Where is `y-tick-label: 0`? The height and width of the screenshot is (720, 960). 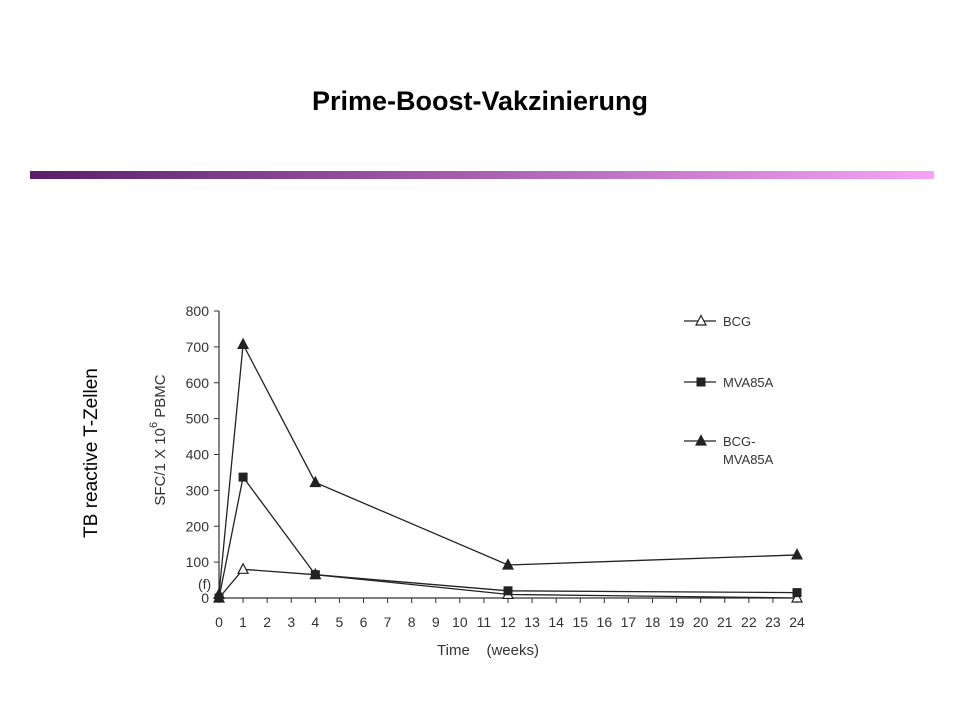 y-tick-label: 0 is located at coordinates (205, 598).